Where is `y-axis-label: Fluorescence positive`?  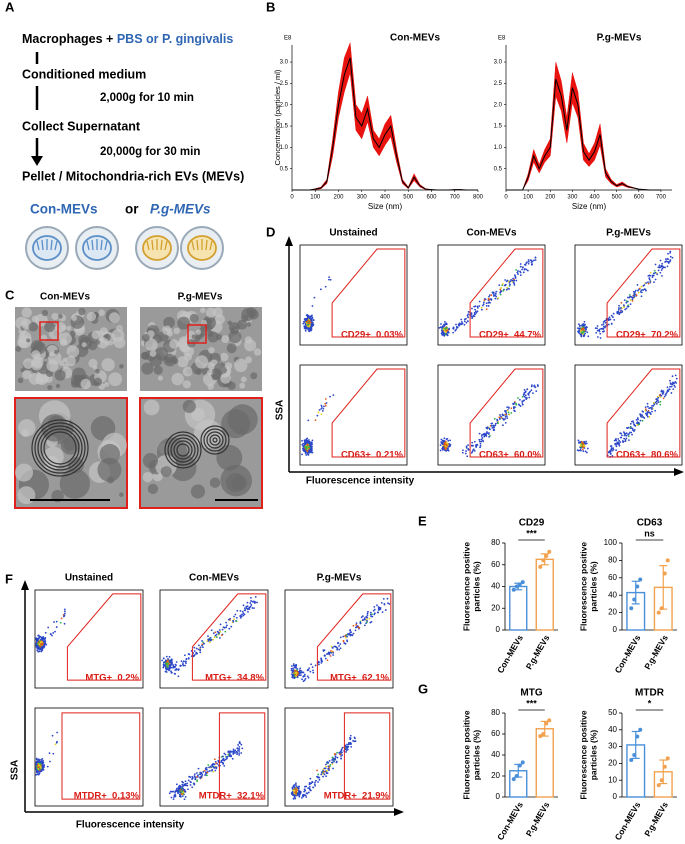
y-axis-label: Fluorescence positive is located at coordinates (466, 587).